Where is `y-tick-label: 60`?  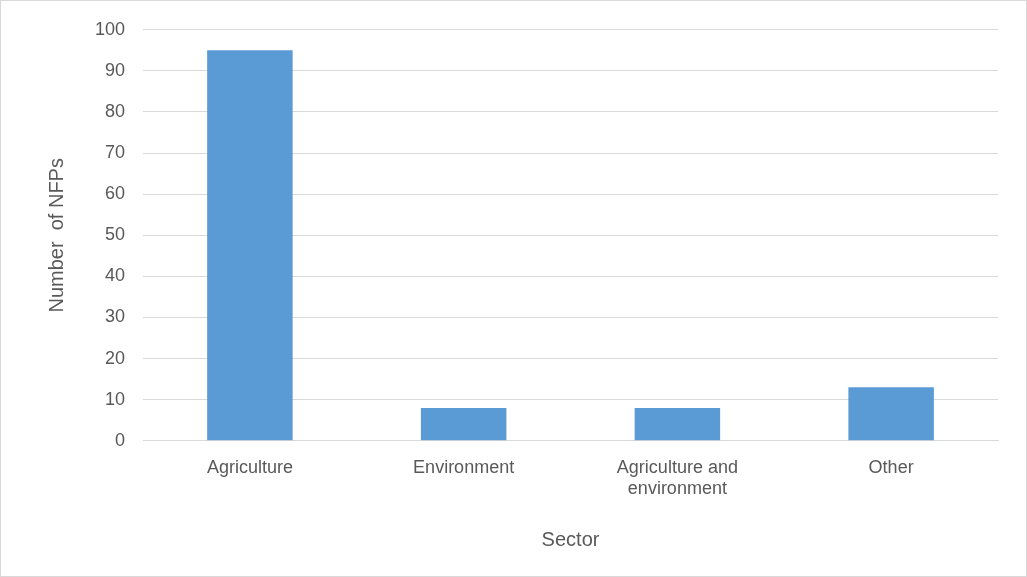
y-tick-label: 60 is located at coordinates (115, 193).